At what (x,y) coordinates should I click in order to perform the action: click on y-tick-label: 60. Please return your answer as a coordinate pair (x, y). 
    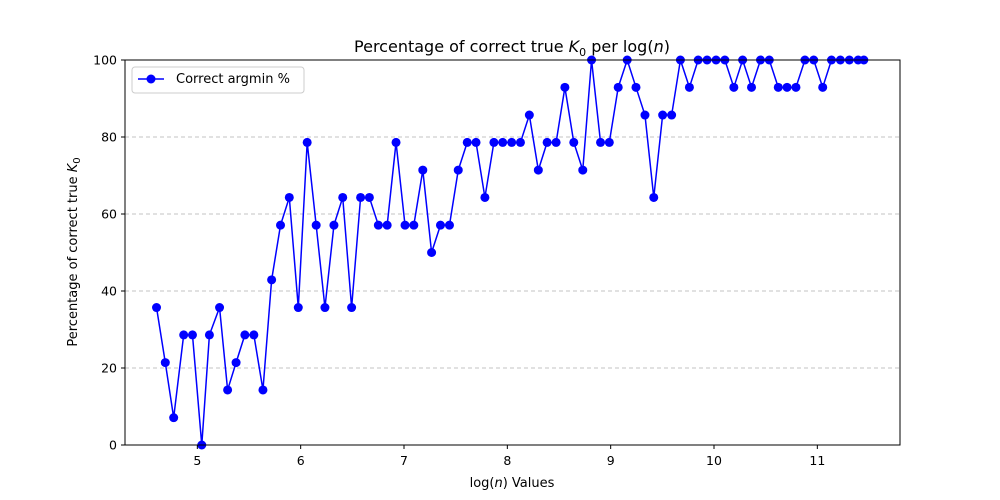
    Looking at the image, I should click on (109, 214).